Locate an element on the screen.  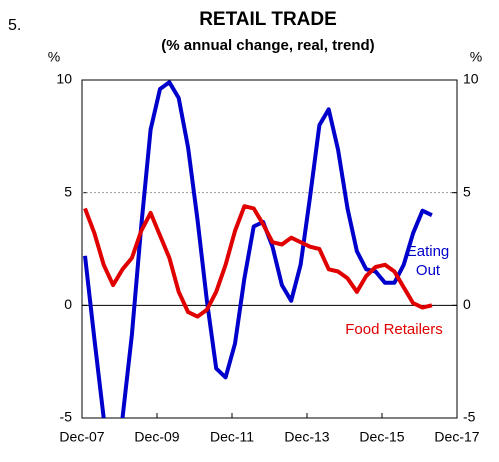
y-tick-label: 0 is located at coordinates (68, 304).